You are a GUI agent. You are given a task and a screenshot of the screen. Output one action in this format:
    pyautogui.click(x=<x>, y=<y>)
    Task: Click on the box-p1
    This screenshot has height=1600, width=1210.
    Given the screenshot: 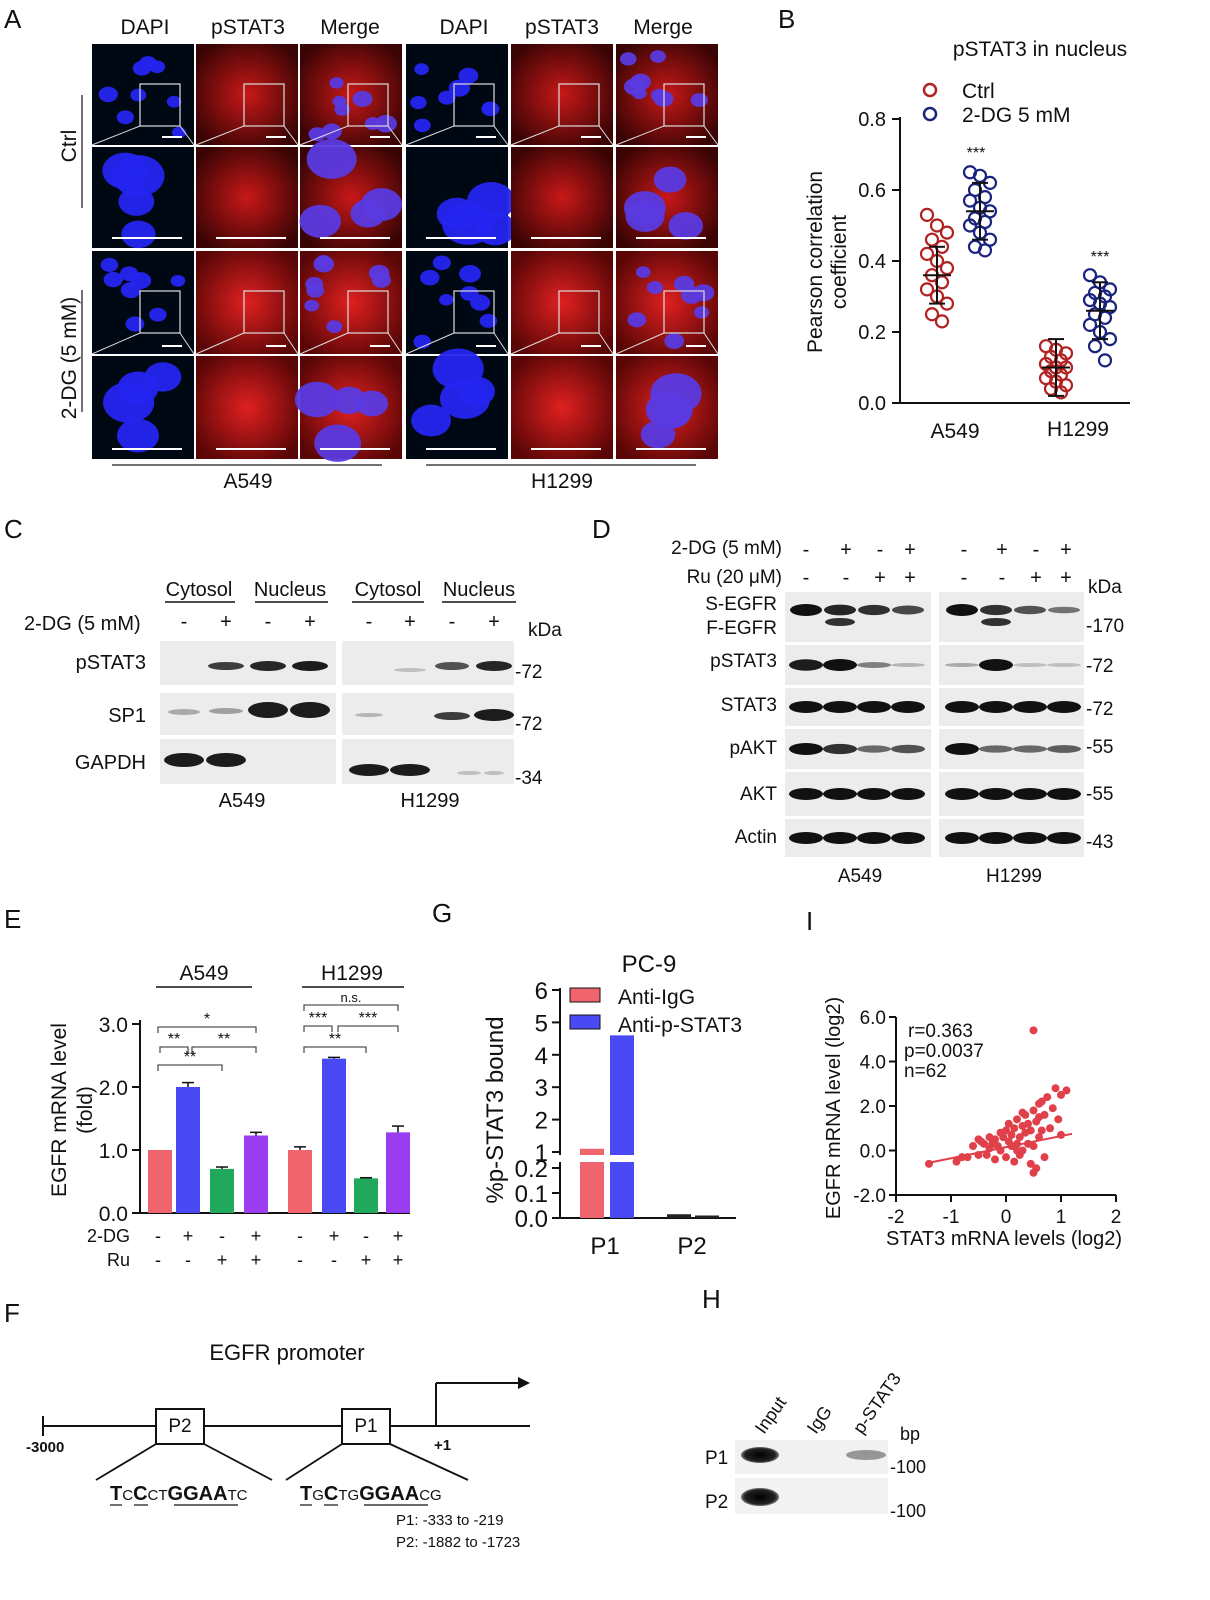 What is the action you would take?
    pyautogui.click(x=366, y=1426)
    